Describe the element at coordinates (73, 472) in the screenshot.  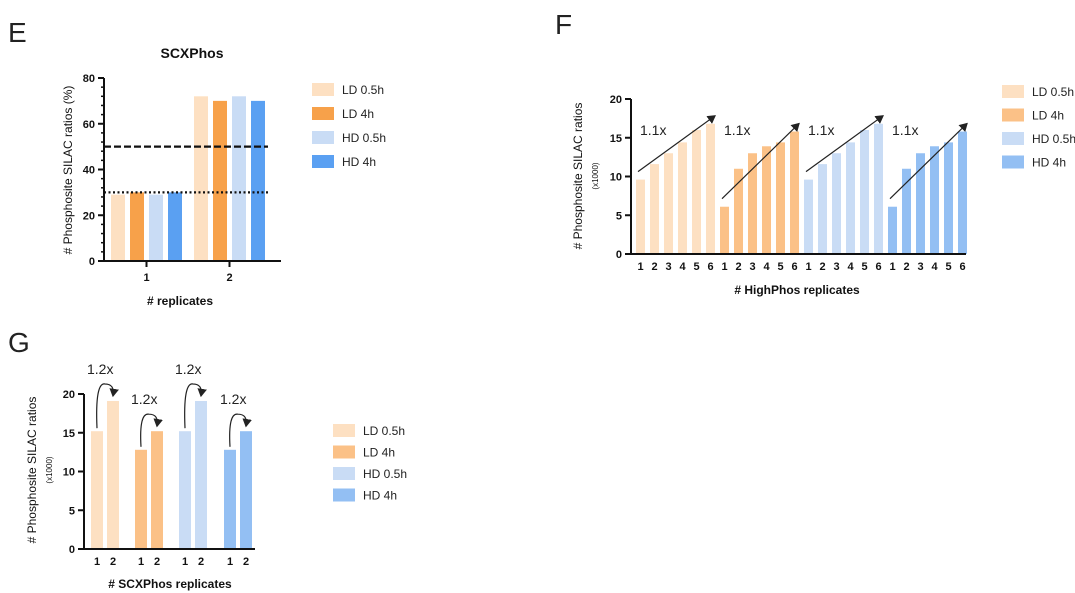
I see `panel-g-y-ticks: 0 5 10 15 20` at that location.